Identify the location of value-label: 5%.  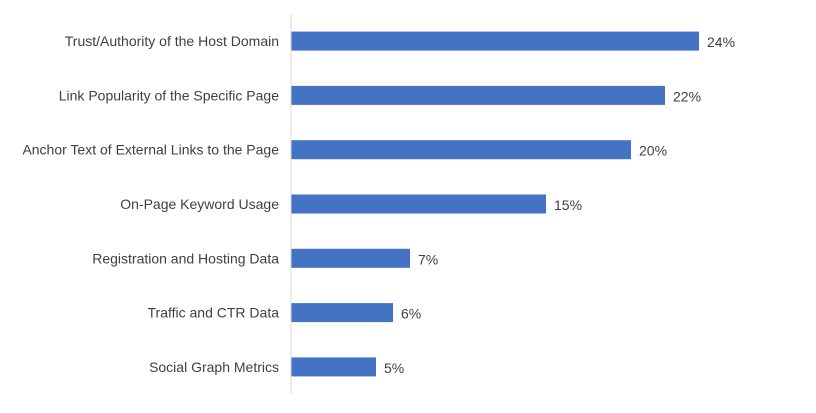
(394, 368).